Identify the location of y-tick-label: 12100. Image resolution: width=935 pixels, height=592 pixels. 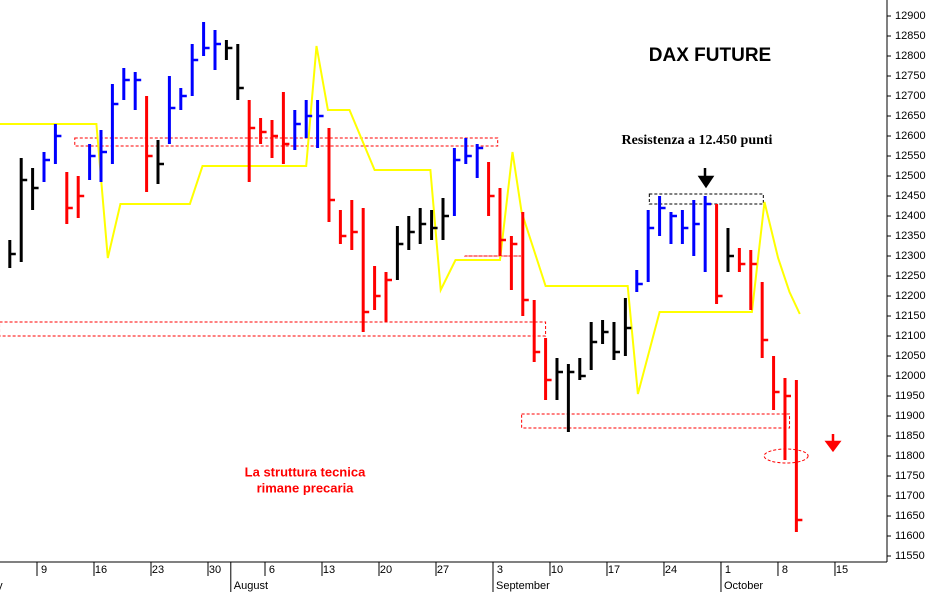
(910, 336).